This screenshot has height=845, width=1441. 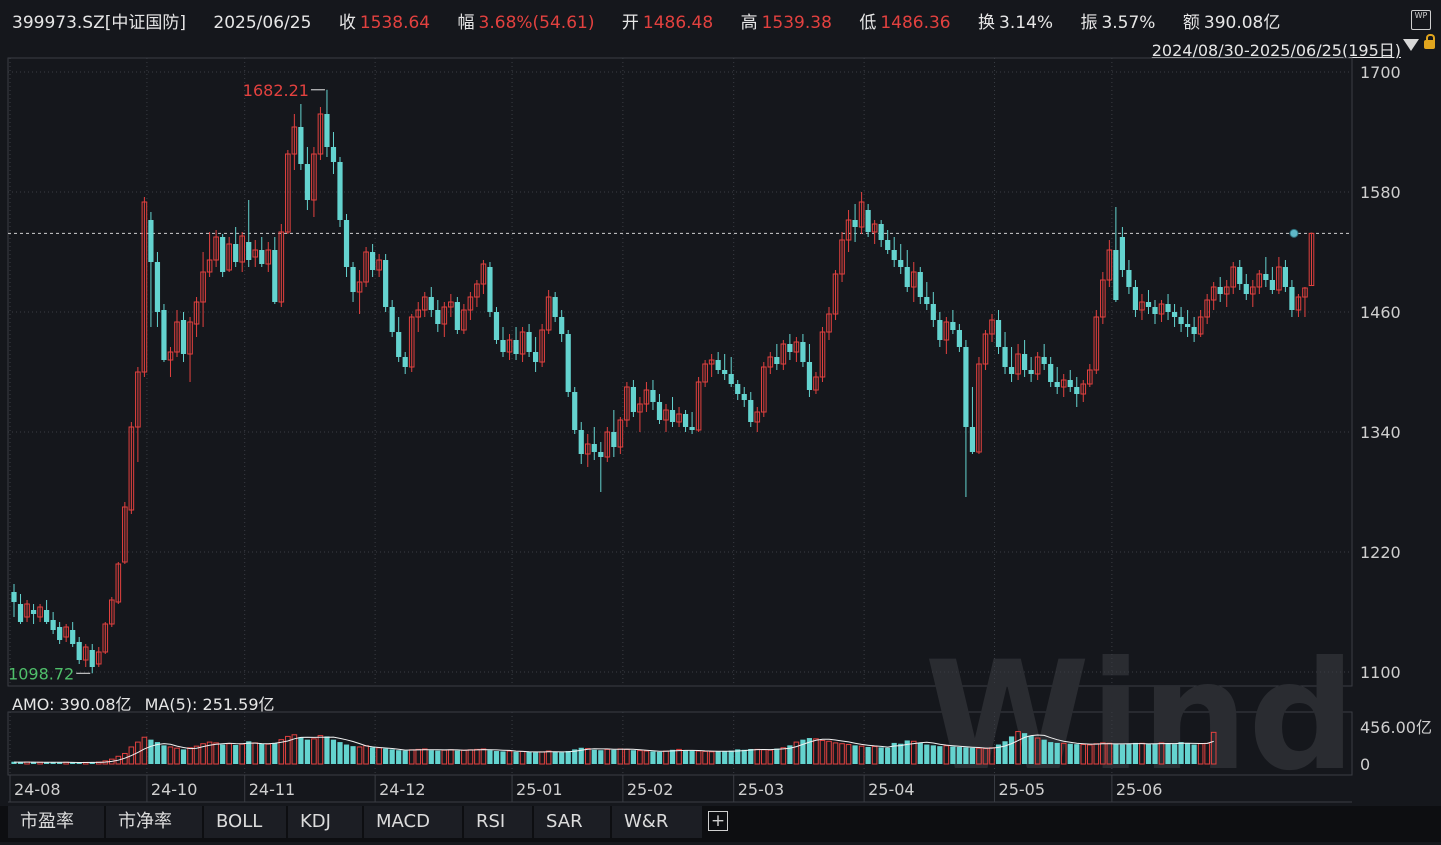 I want to click on price-tick-label: 1220, so click(x=1380, y=552).